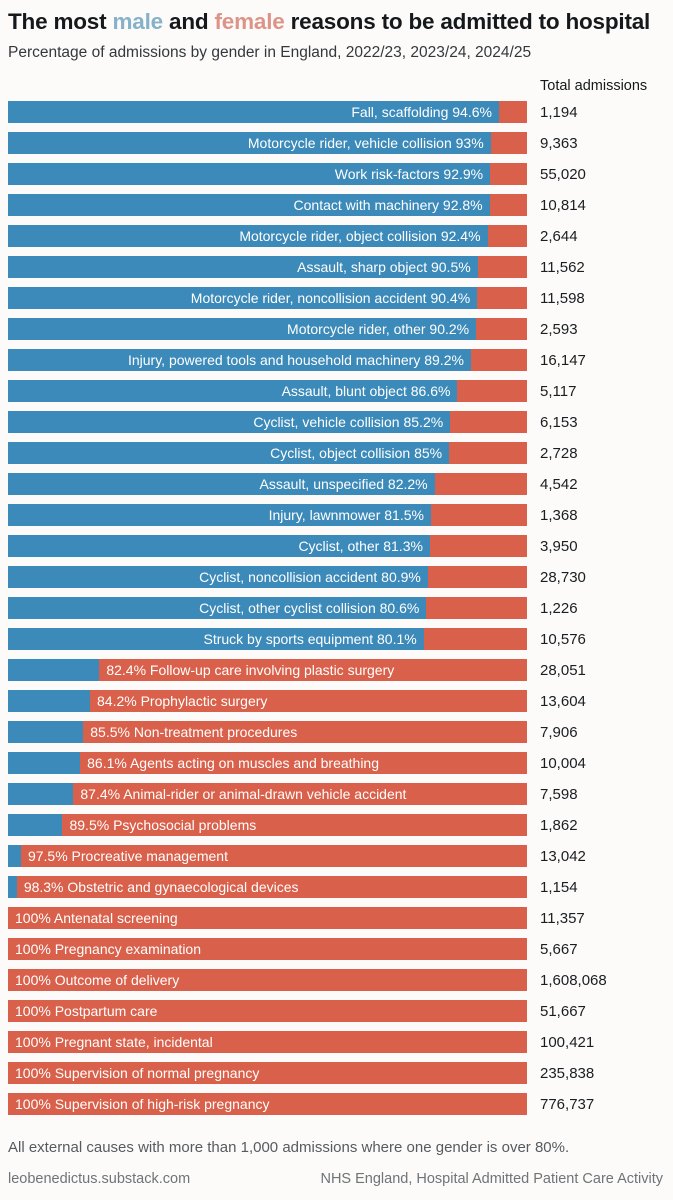 The width and height of the screenshot is (673, 1200). Describe the element at coordinates (216, 639) in the screenshot. I see `male-bar-segment: Struck by sports equipment 80.1%` at that location.